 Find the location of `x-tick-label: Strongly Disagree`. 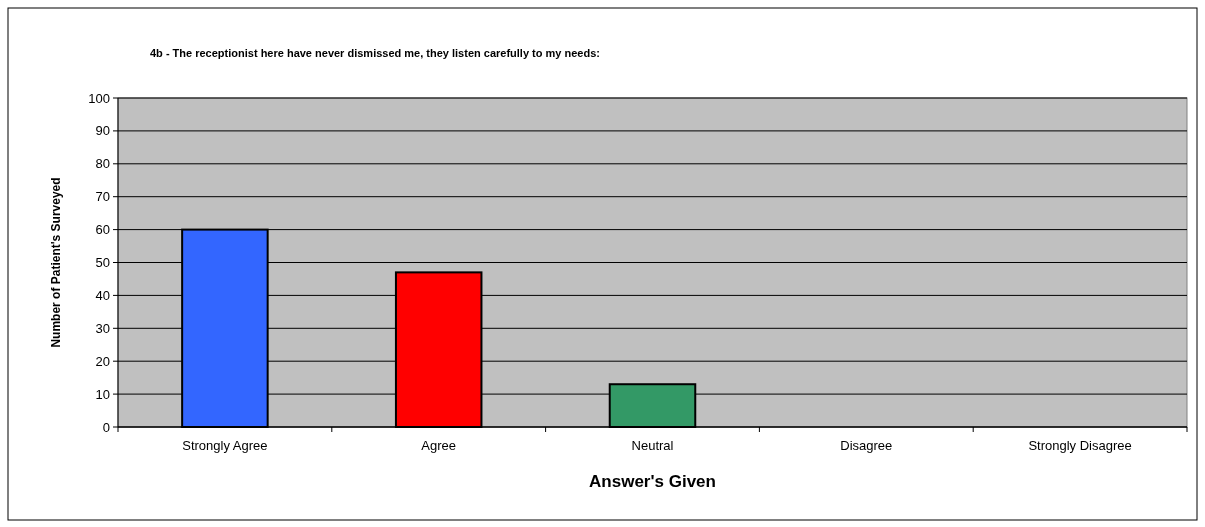

x-tick-label: Strongly Disagree is located at coordinates (1080, 445).